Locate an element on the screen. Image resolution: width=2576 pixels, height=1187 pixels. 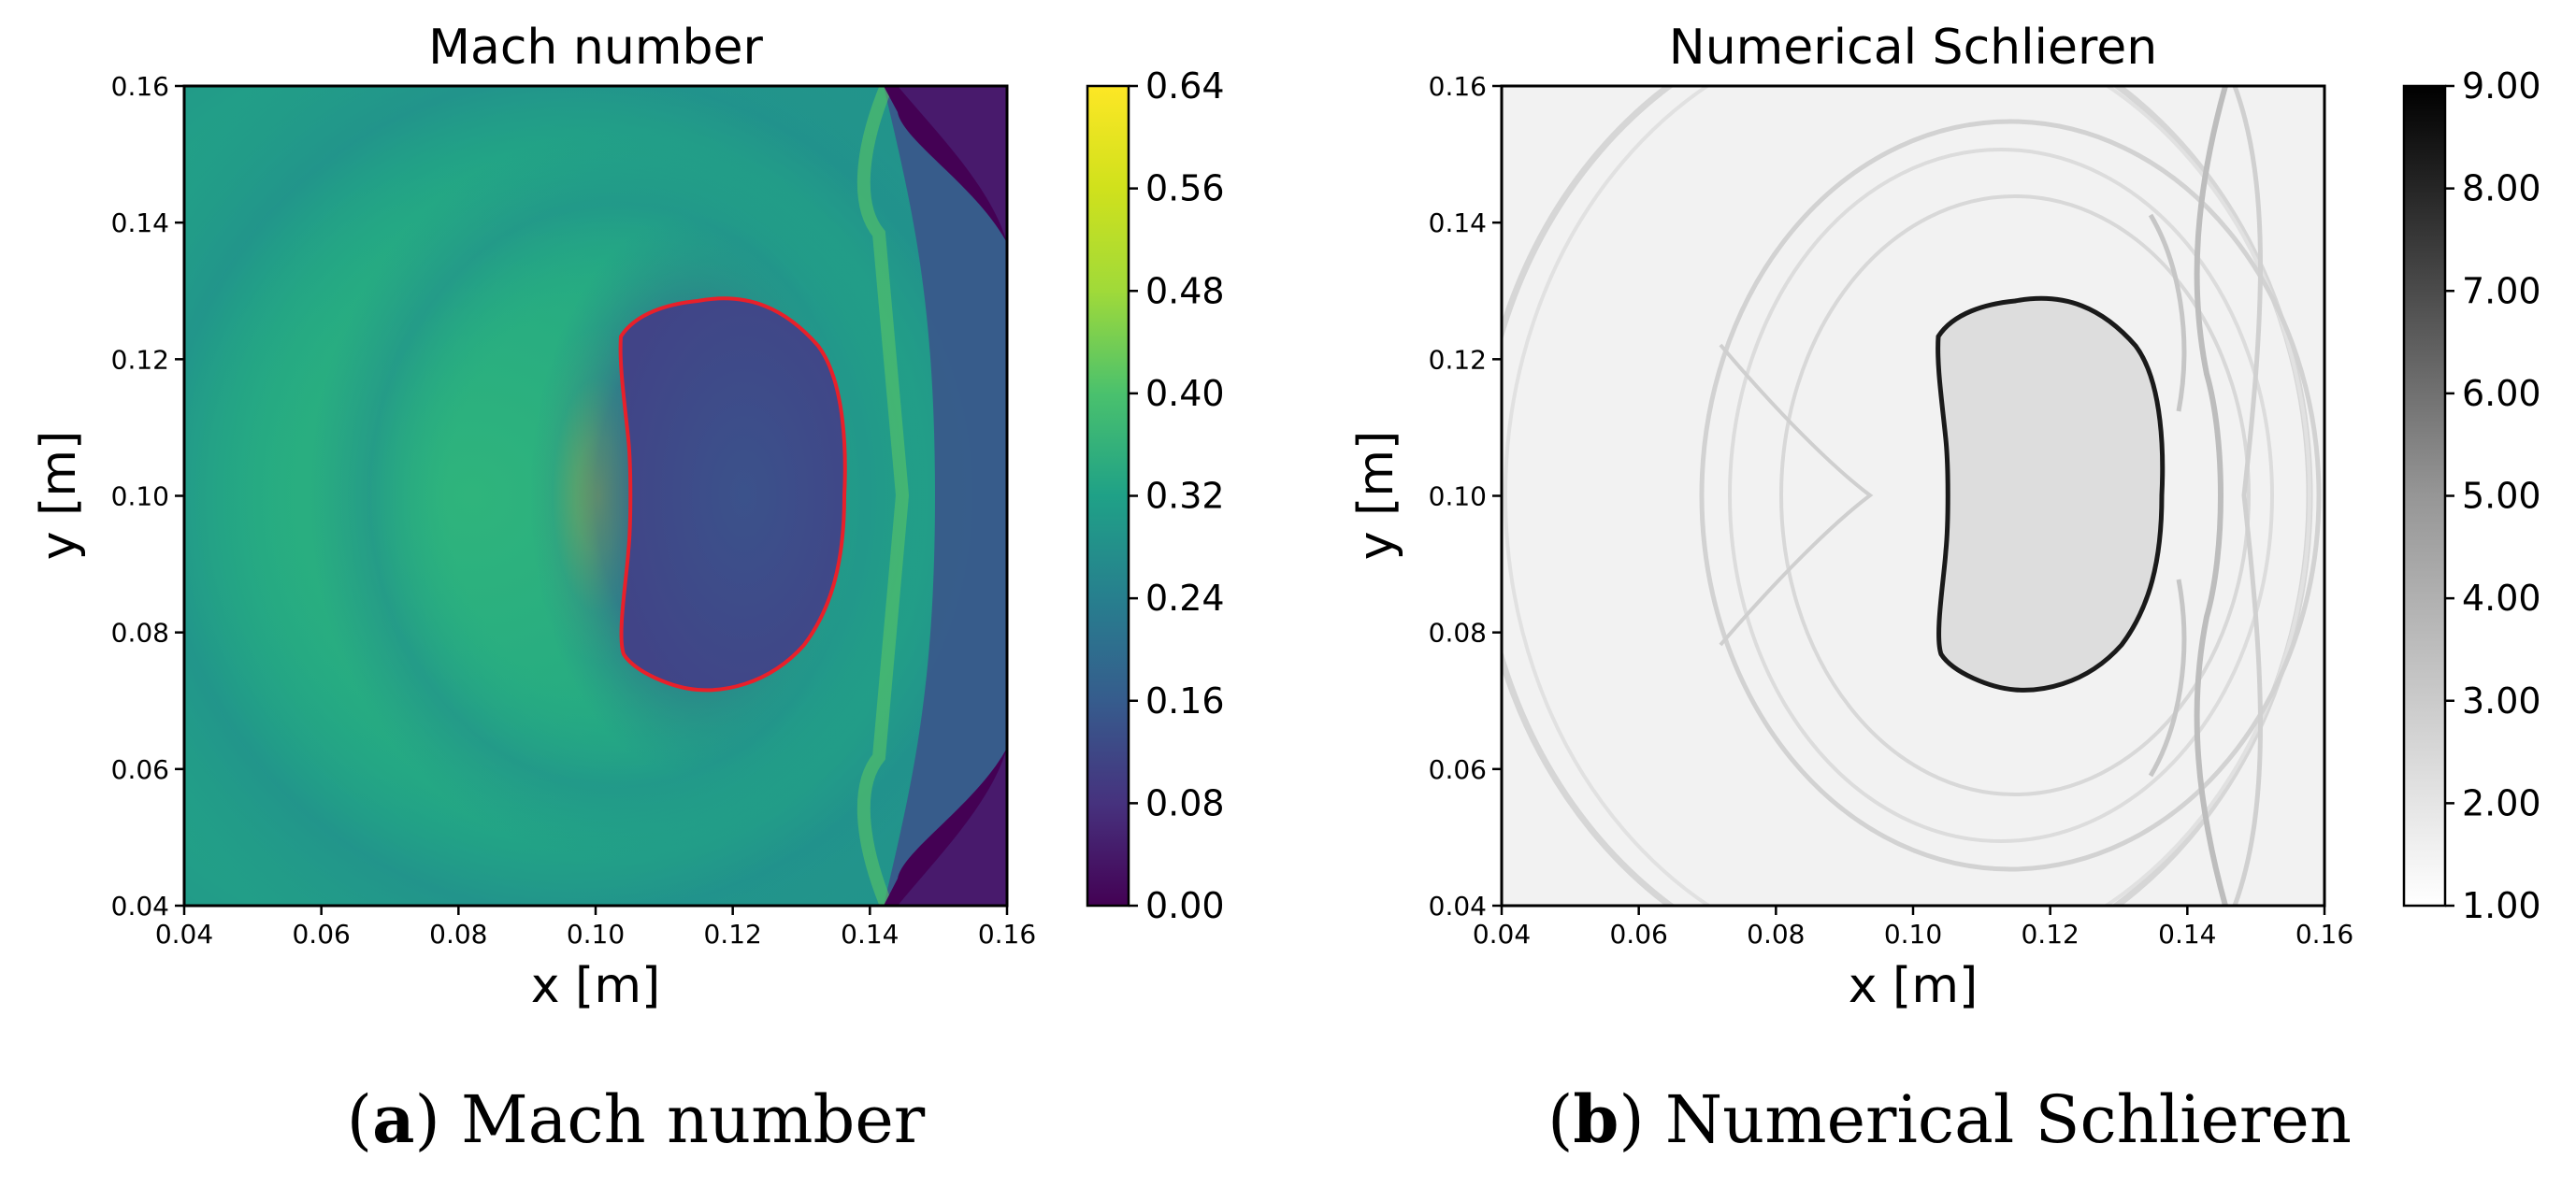
schlieren-ytick-label: 0.12 is located at coordinates (1458, 359).